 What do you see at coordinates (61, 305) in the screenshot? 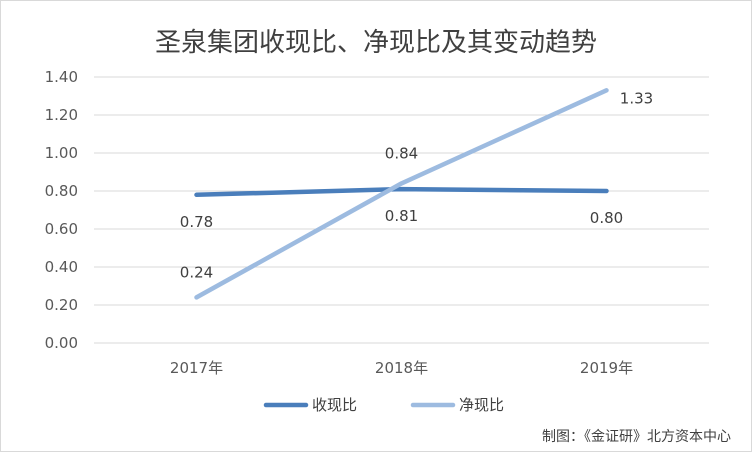
I see `y-tick-label: 0.20` at bounding box center [61, 305].